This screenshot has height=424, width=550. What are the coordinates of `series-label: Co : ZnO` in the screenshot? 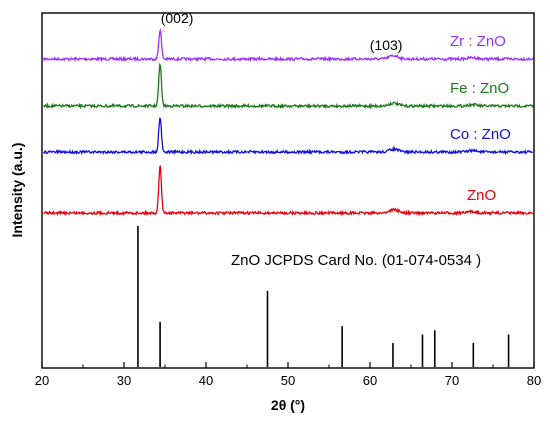 It's located at (480, 134).